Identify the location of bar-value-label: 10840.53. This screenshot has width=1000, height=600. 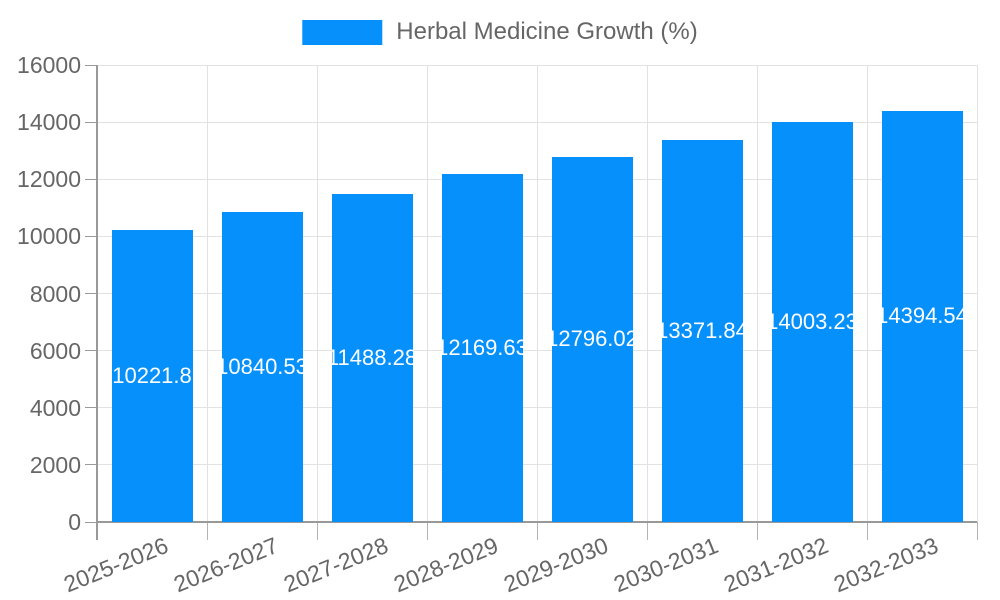
(262, 367).